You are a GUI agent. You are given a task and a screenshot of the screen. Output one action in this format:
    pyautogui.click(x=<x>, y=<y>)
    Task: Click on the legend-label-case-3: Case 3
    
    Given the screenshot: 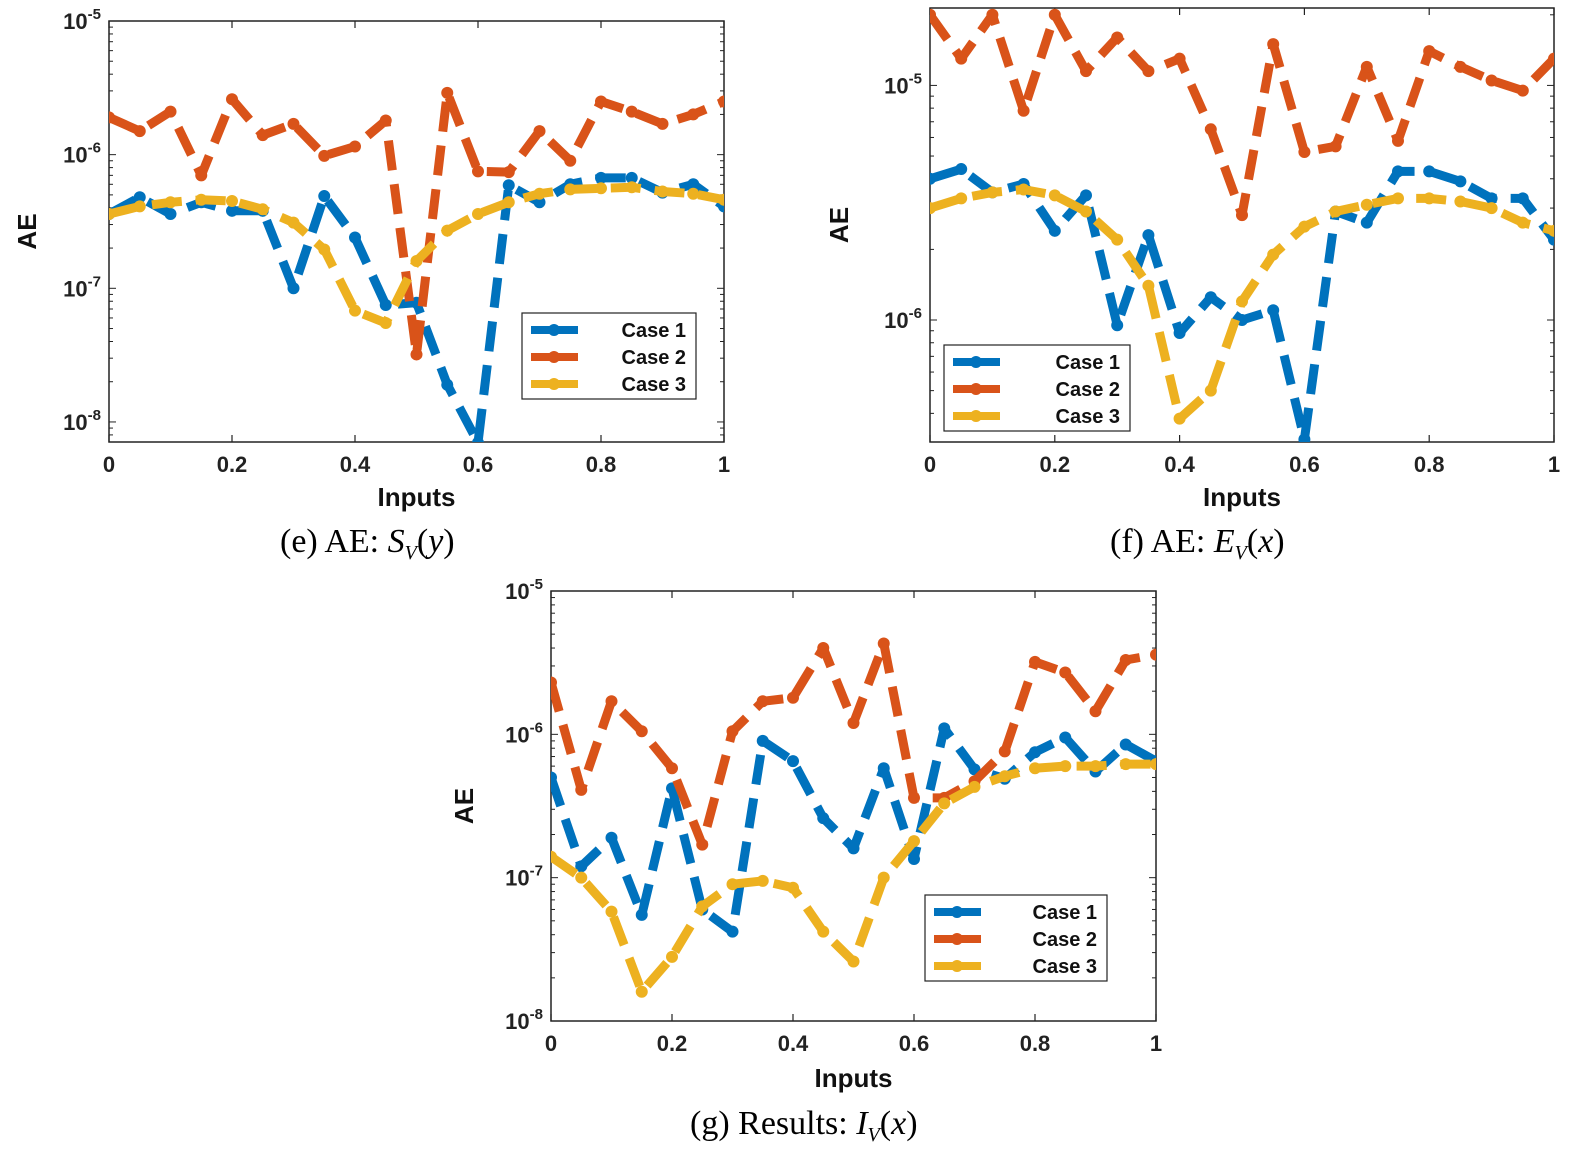 What is the action you would take?
    pyautogui.click(x=1065, y=967)
    